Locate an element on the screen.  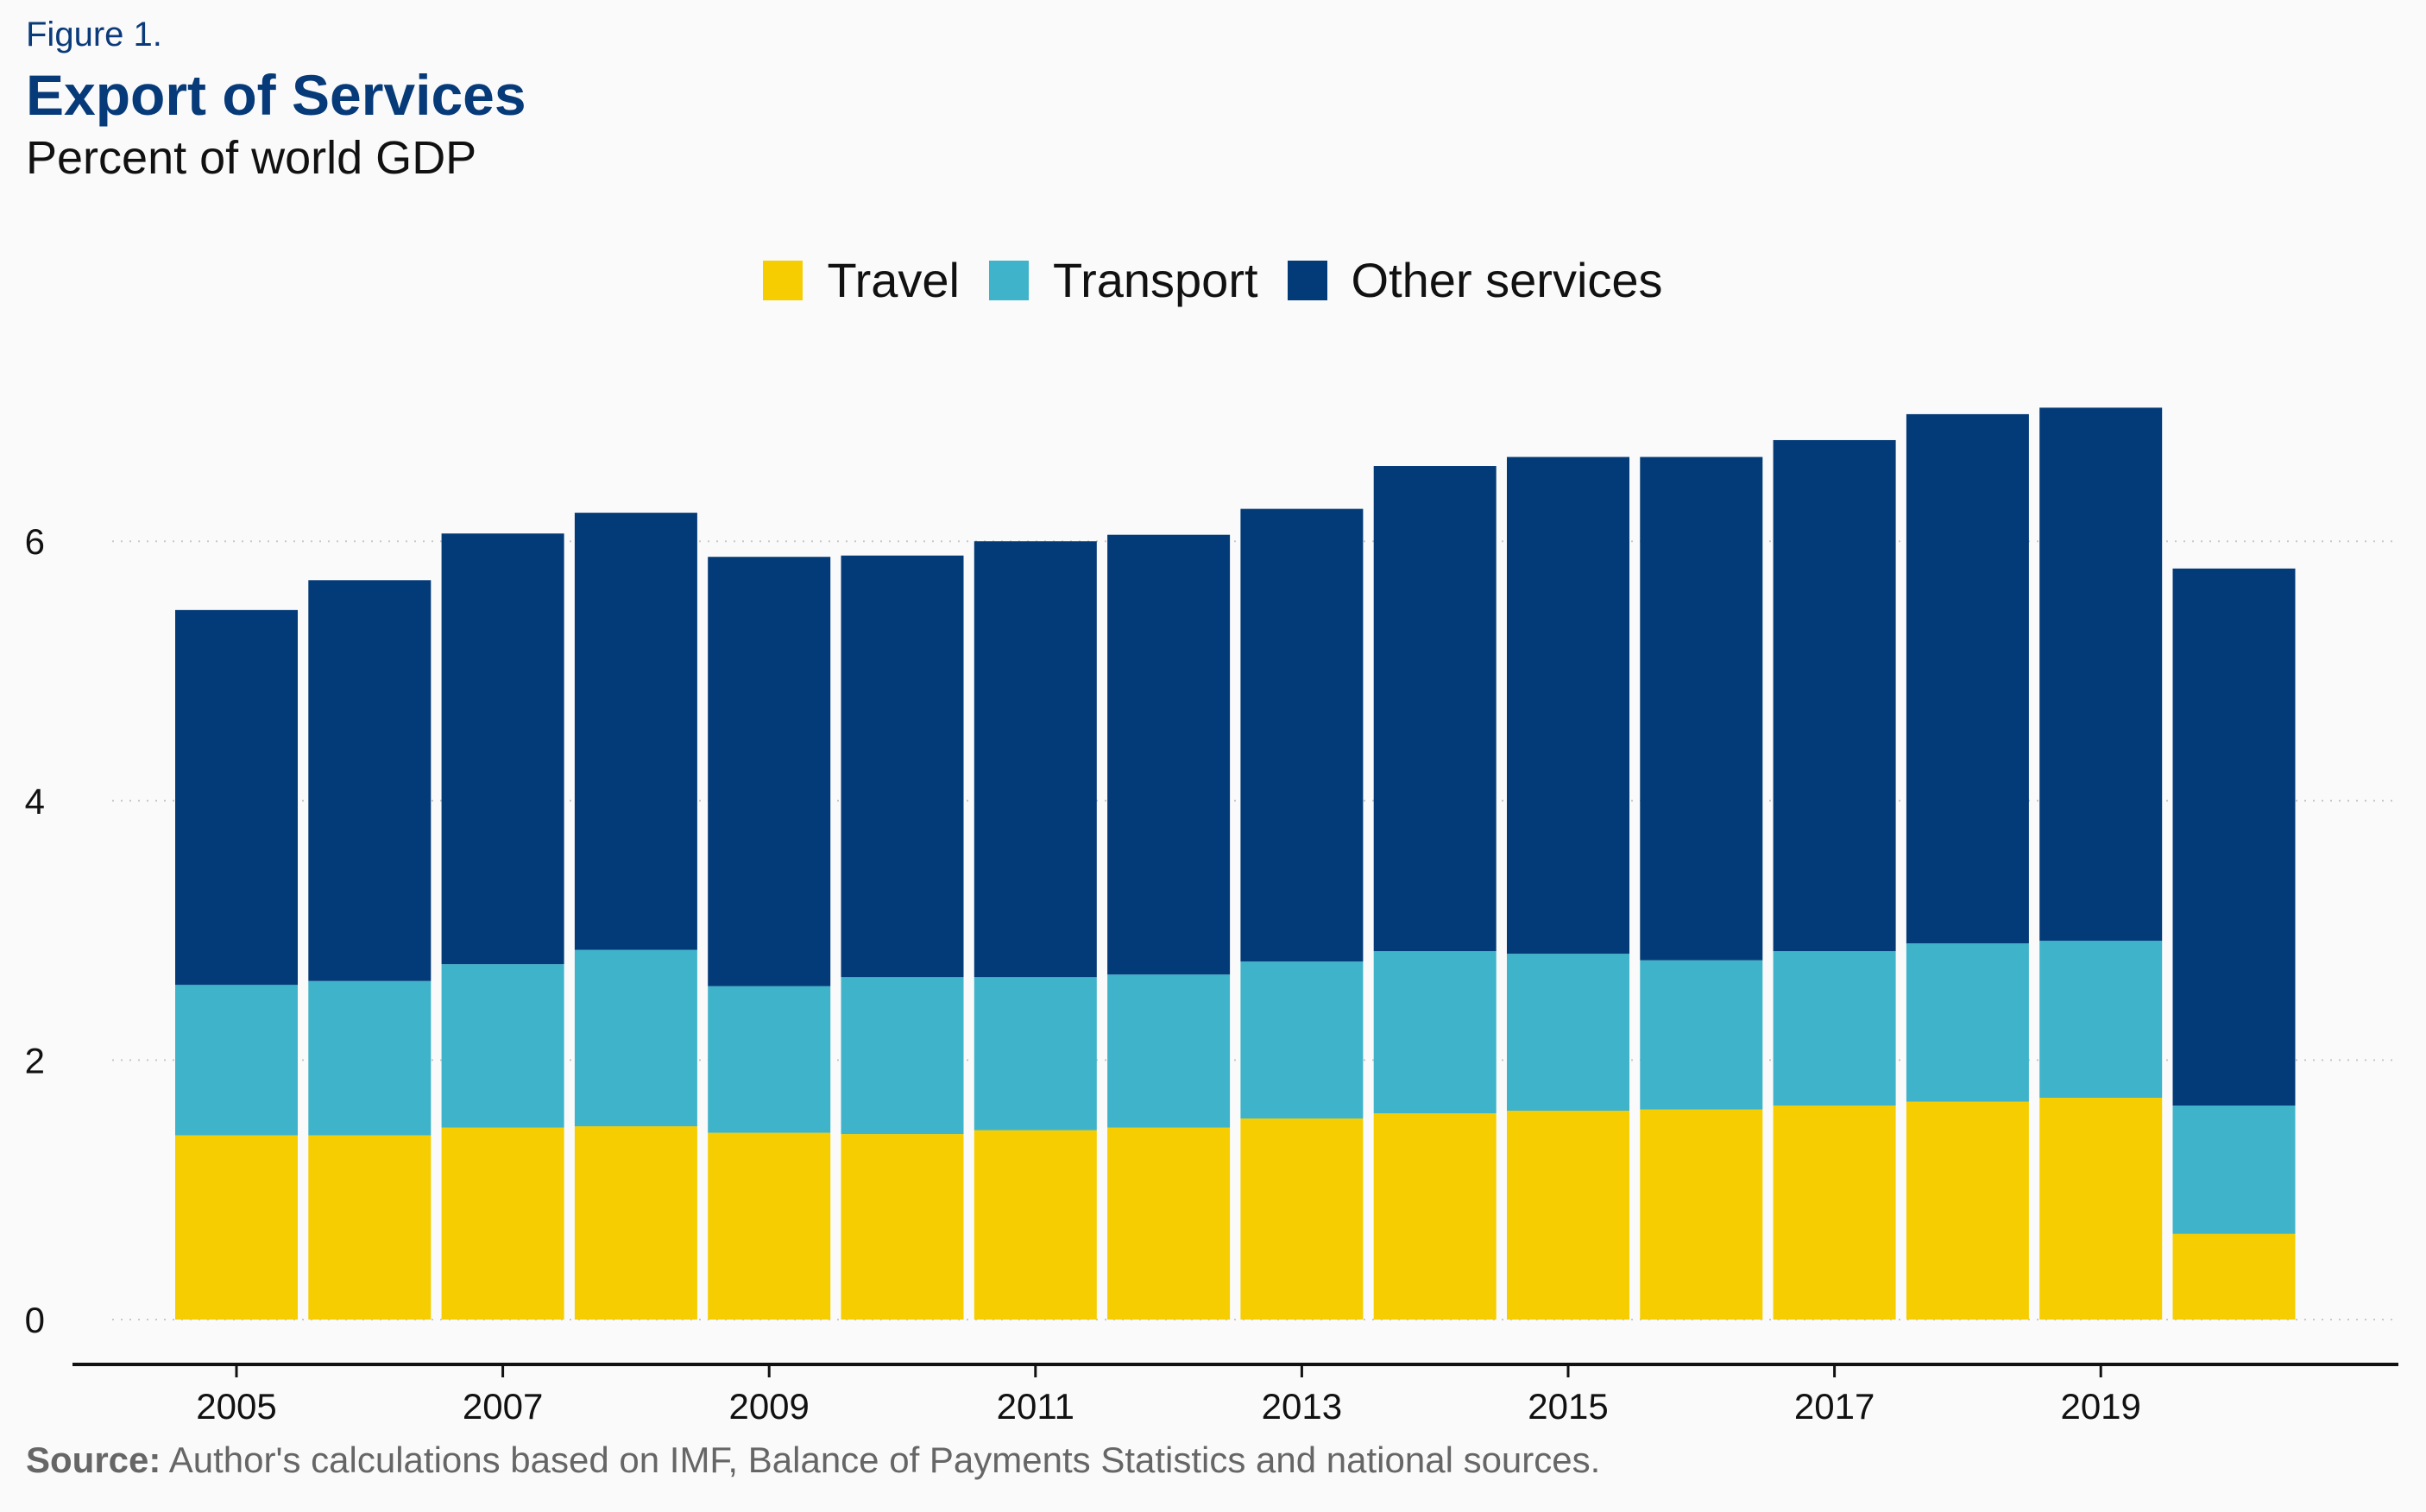
y-tick-label: 2 is located at coordinates (35, 1060).